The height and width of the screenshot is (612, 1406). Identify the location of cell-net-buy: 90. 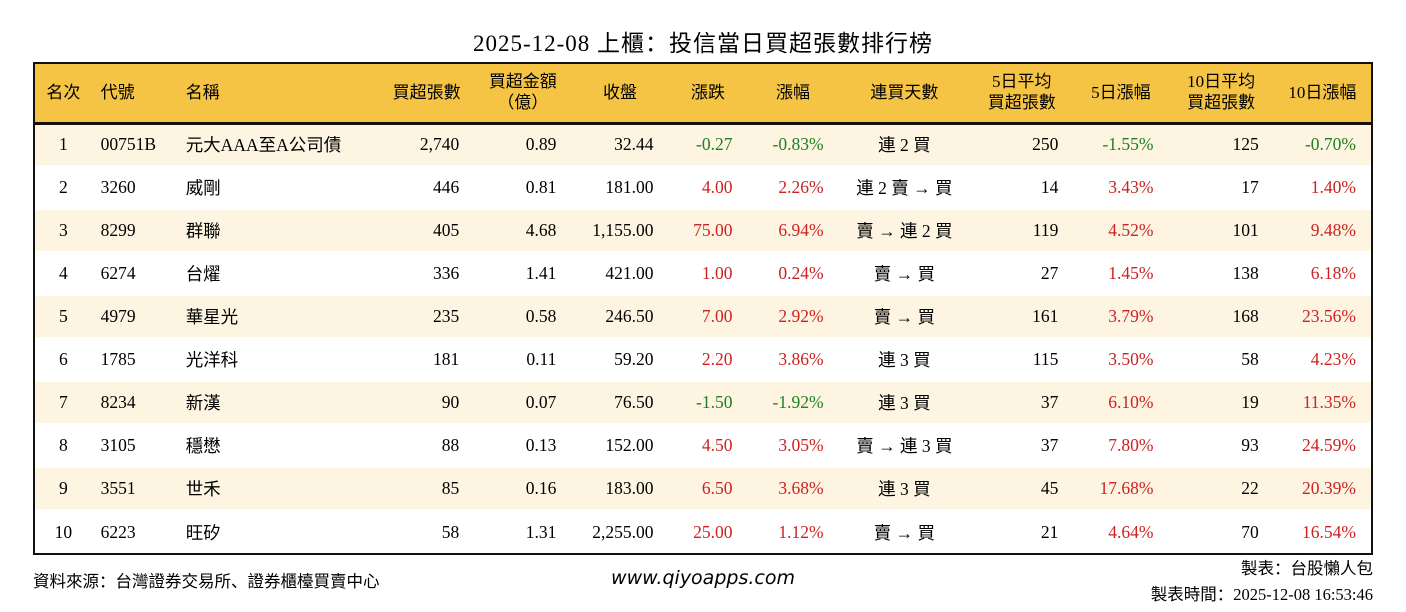
(450, 402).